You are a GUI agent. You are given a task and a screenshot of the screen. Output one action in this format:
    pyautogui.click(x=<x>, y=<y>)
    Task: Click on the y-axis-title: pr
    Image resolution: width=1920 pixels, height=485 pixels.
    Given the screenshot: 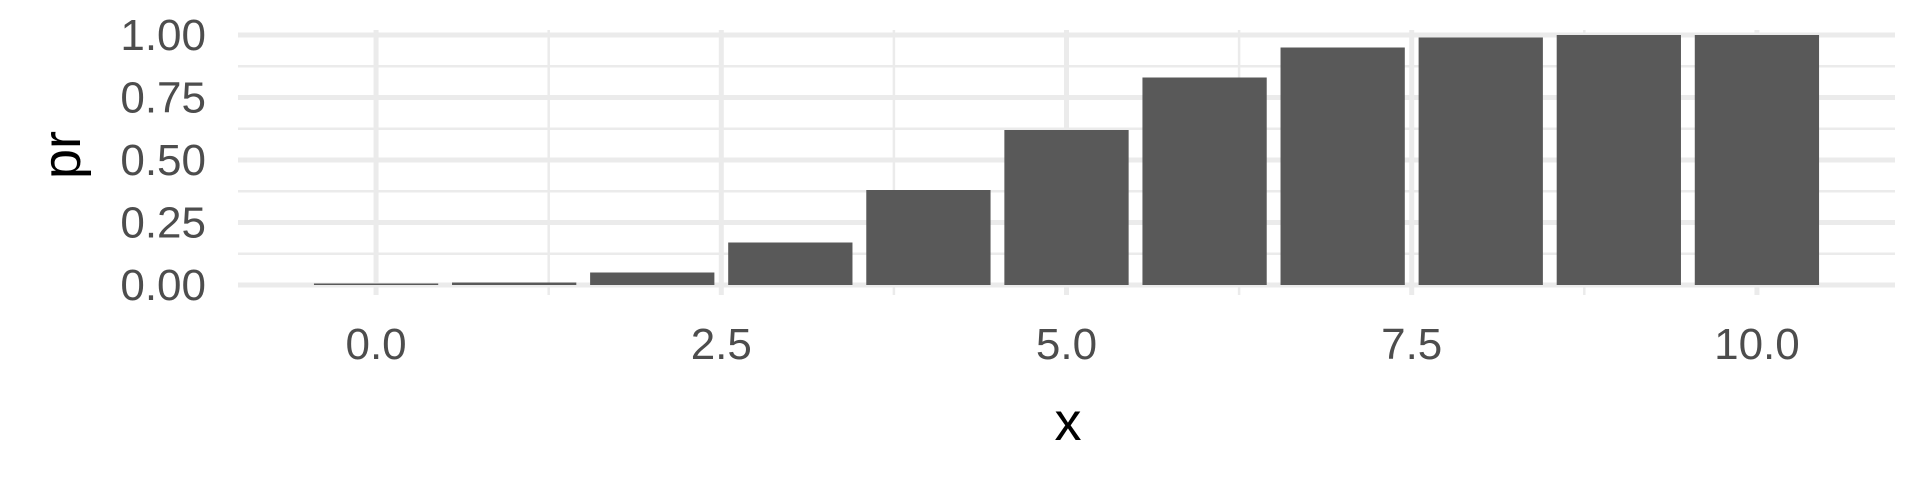 What is the action you would take?
    pyautogui.click(x=62, y=155)
    